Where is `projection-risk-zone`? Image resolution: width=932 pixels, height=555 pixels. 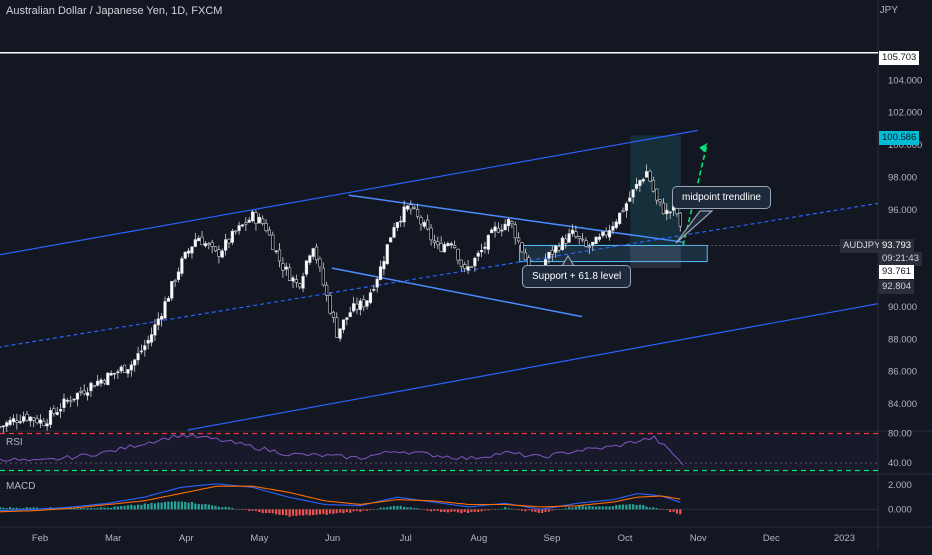 projection-risk-zone is located at coordinates (655, 257).